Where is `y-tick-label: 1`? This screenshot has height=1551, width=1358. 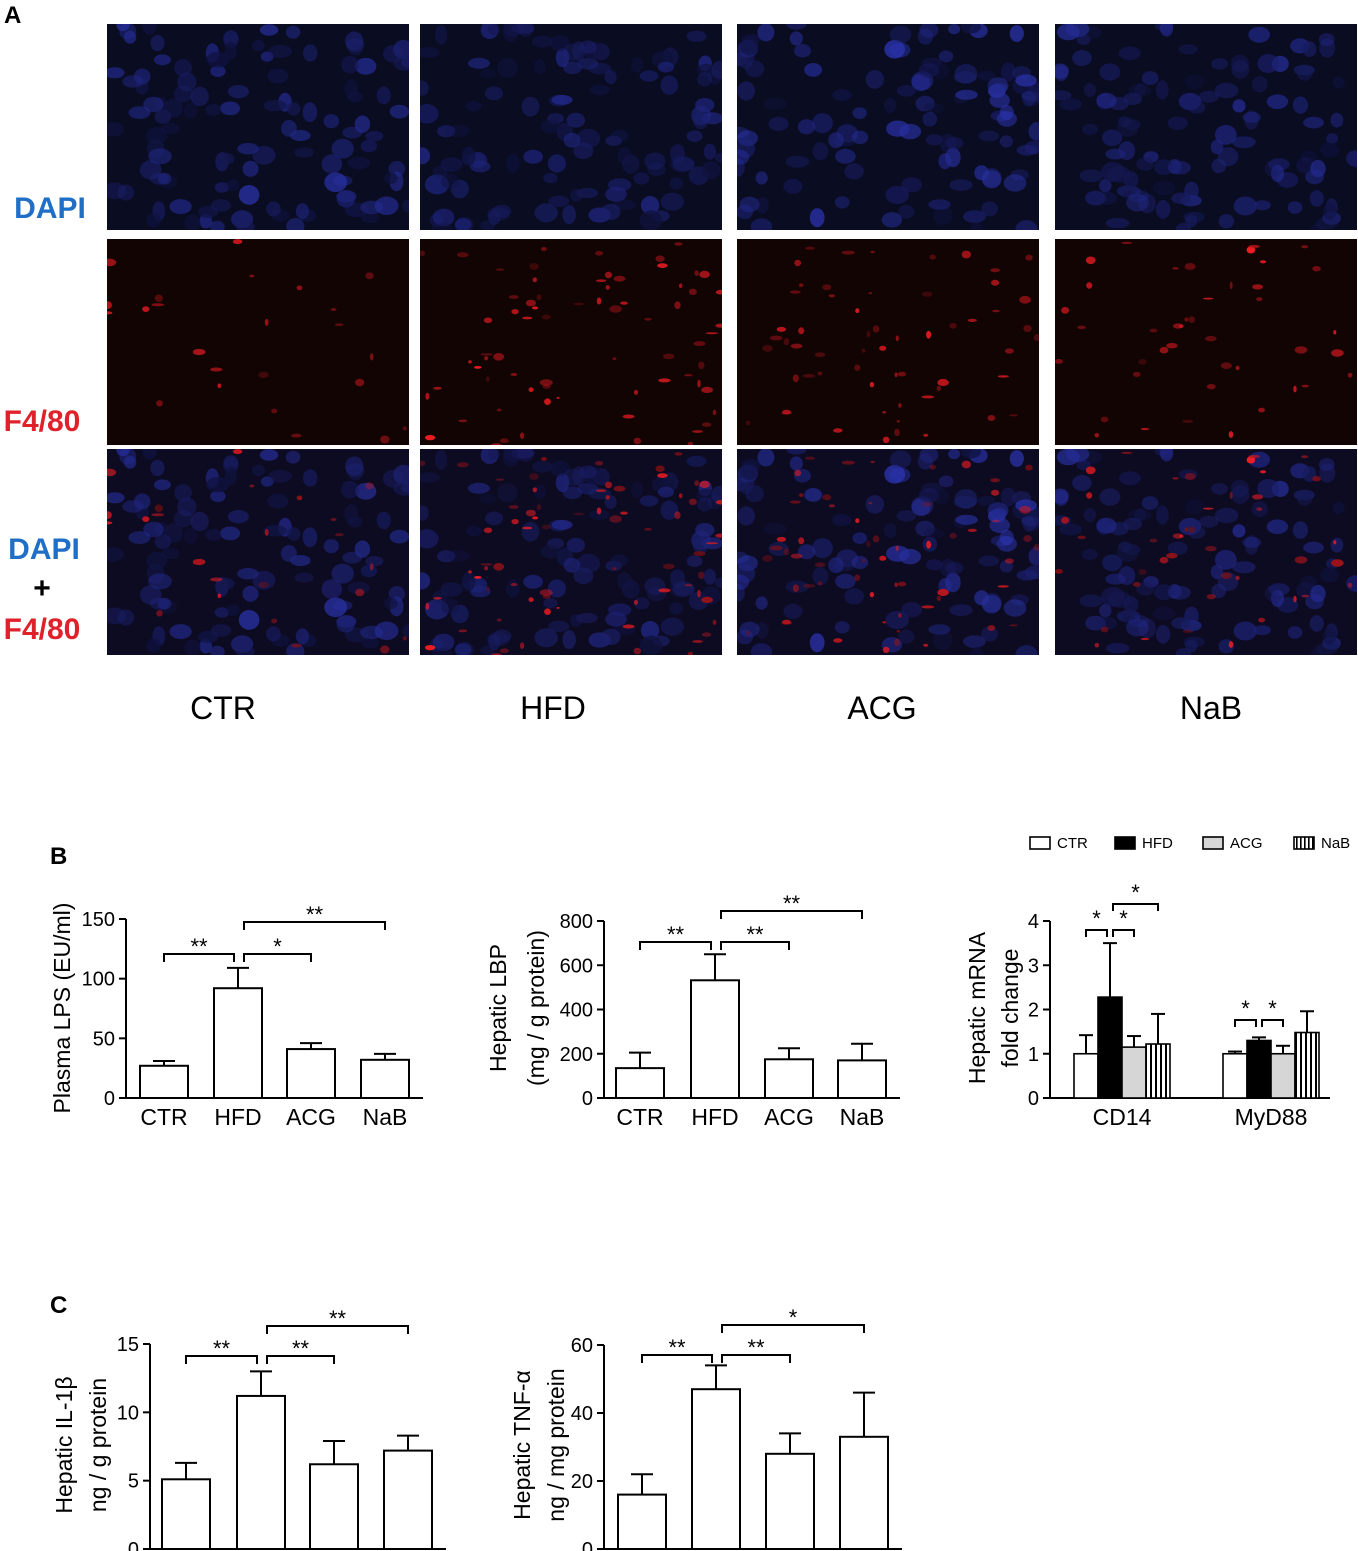 y-tick-label: 1 is located at coordinates (1033, 1055).